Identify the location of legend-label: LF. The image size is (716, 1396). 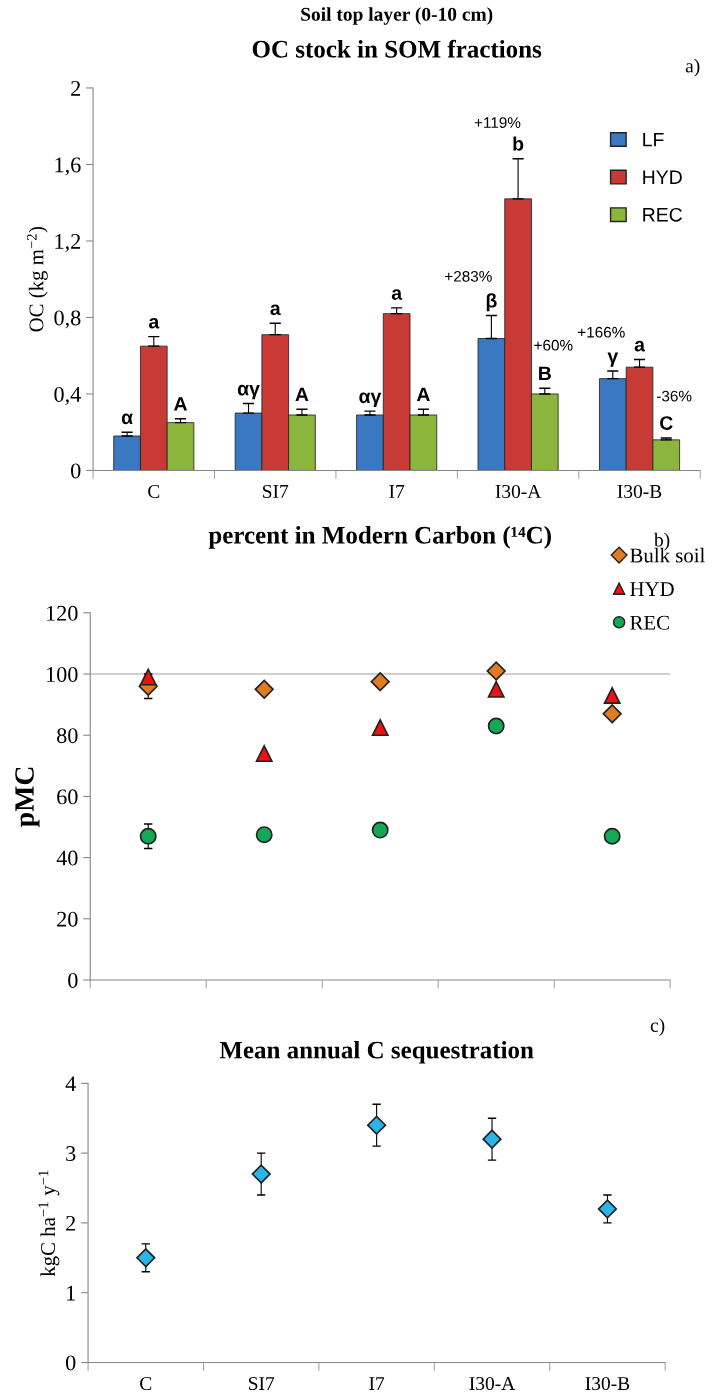
(653, 139).